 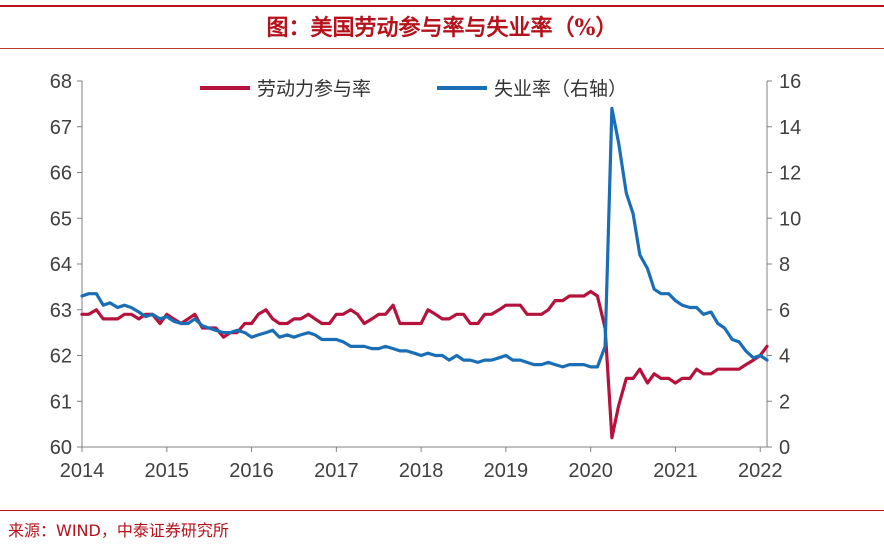 I want to click on title-bar: 图：美国劳动参与率与失业率（%）, so click(x=442, y=25).